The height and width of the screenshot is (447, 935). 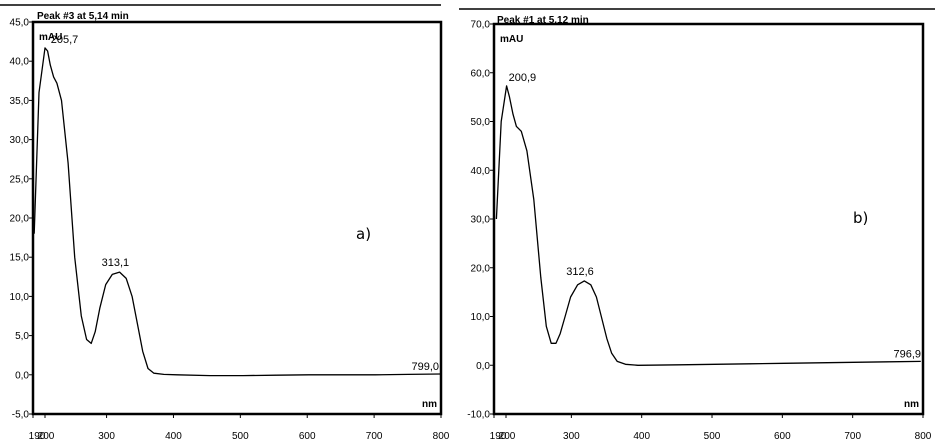 I want to click on chart-title: Peak #1 at 5,12 min, so click(x=543, y=20).